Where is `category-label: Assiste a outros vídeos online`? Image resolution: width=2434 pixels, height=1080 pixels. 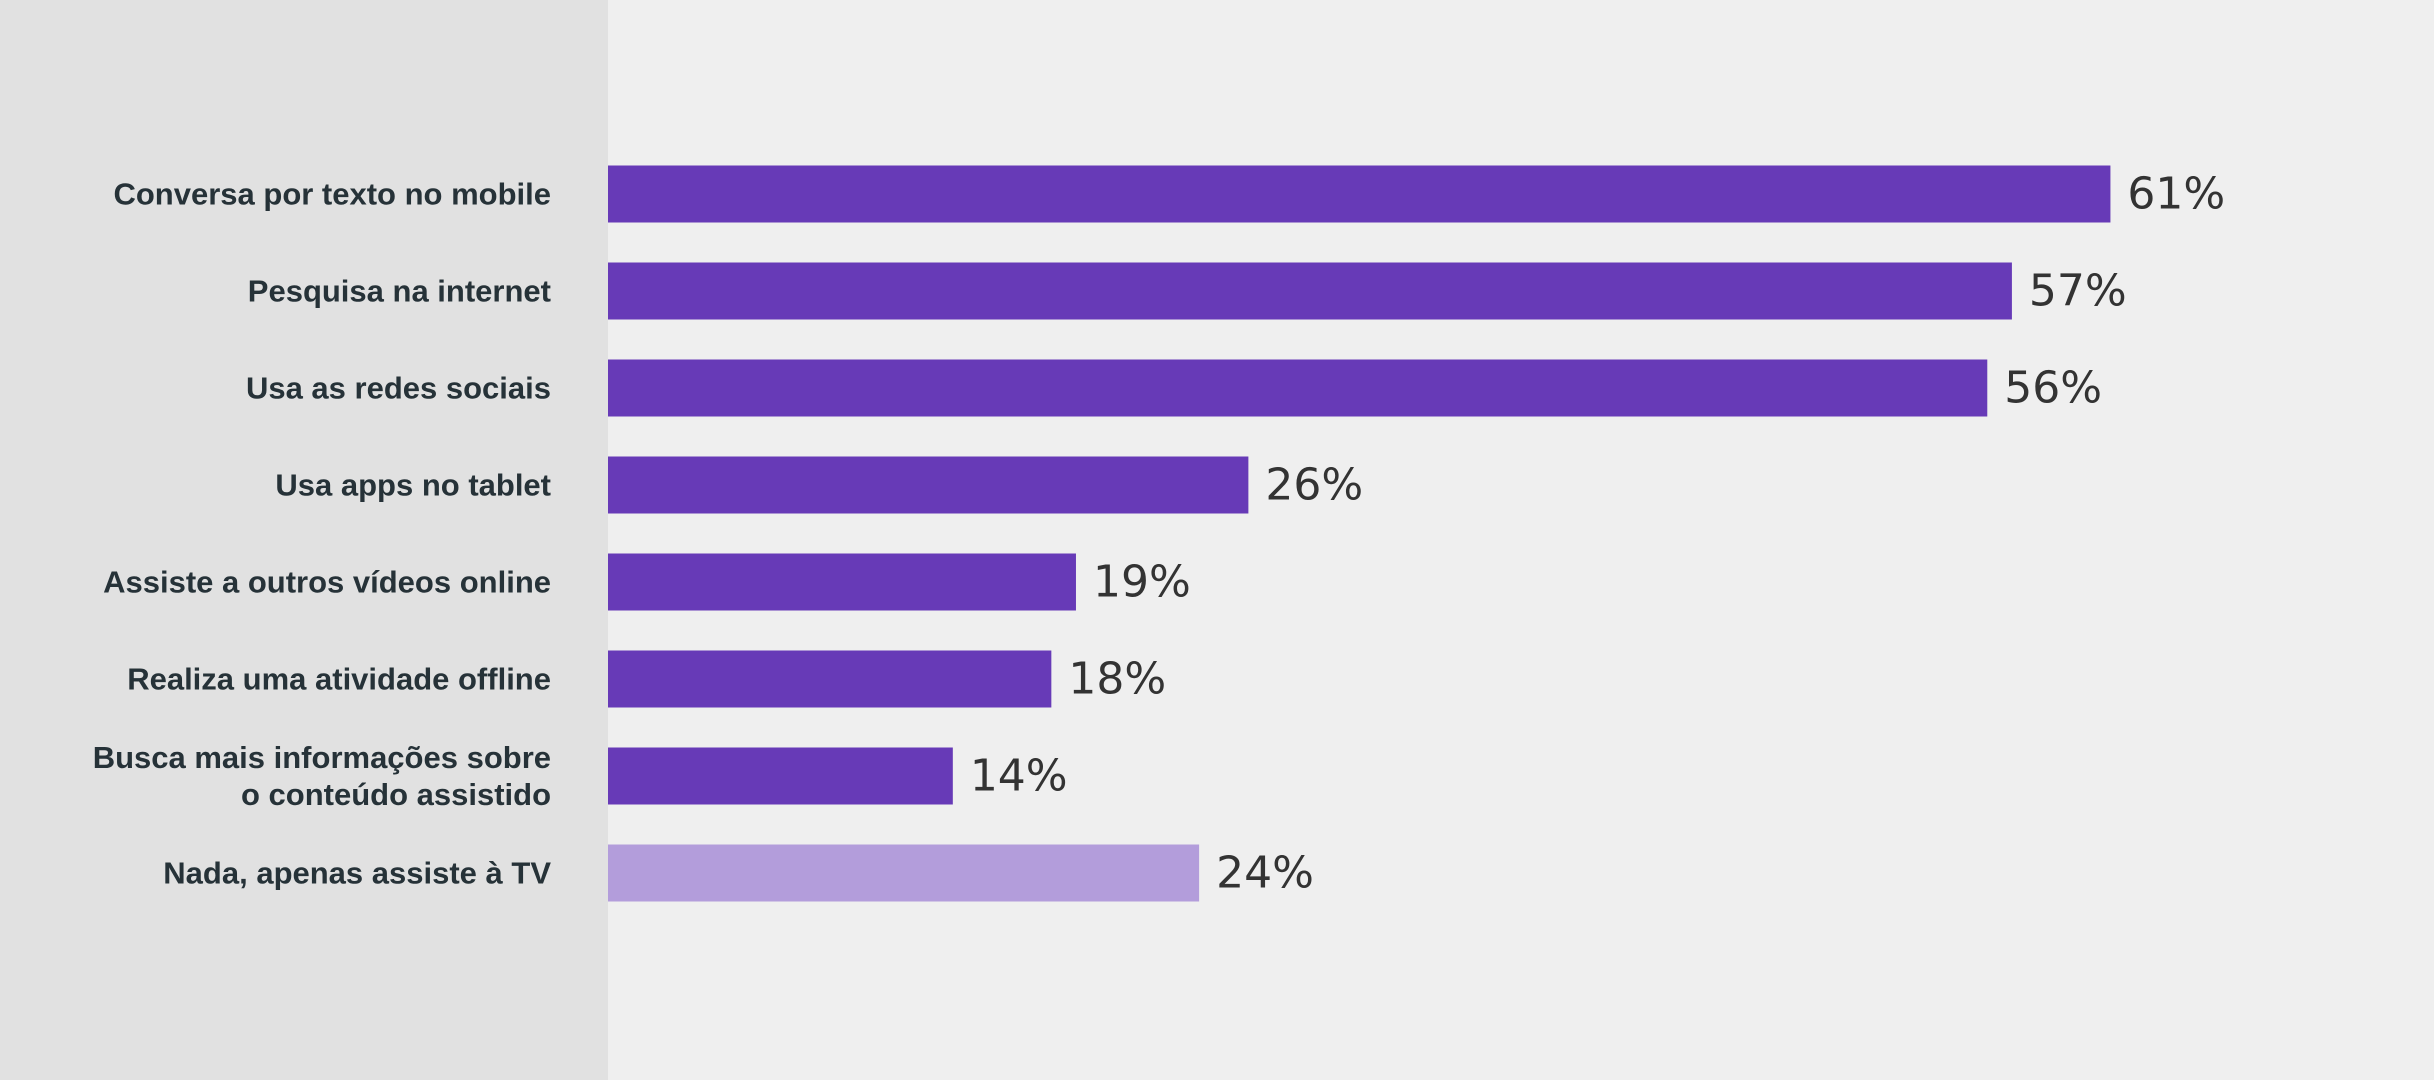 category-label: Assiste a outros vídeos online is located at coordinates (327, 582).